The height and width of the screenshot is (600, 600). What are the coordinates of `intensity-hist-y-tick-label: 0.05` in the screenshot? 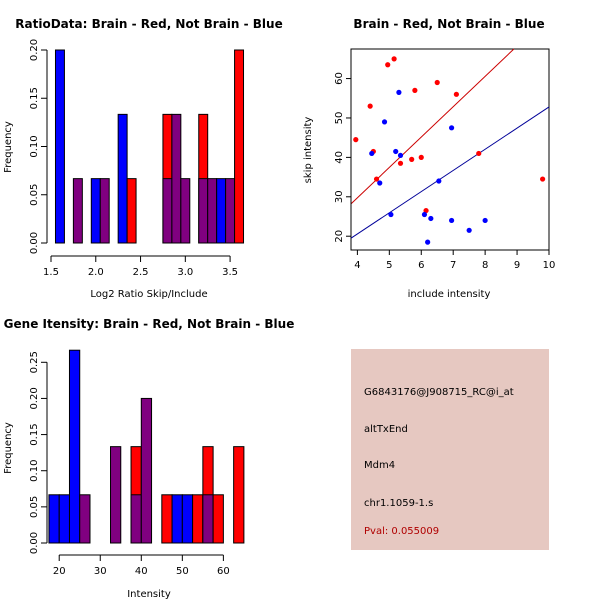 It's located at (34, 507).